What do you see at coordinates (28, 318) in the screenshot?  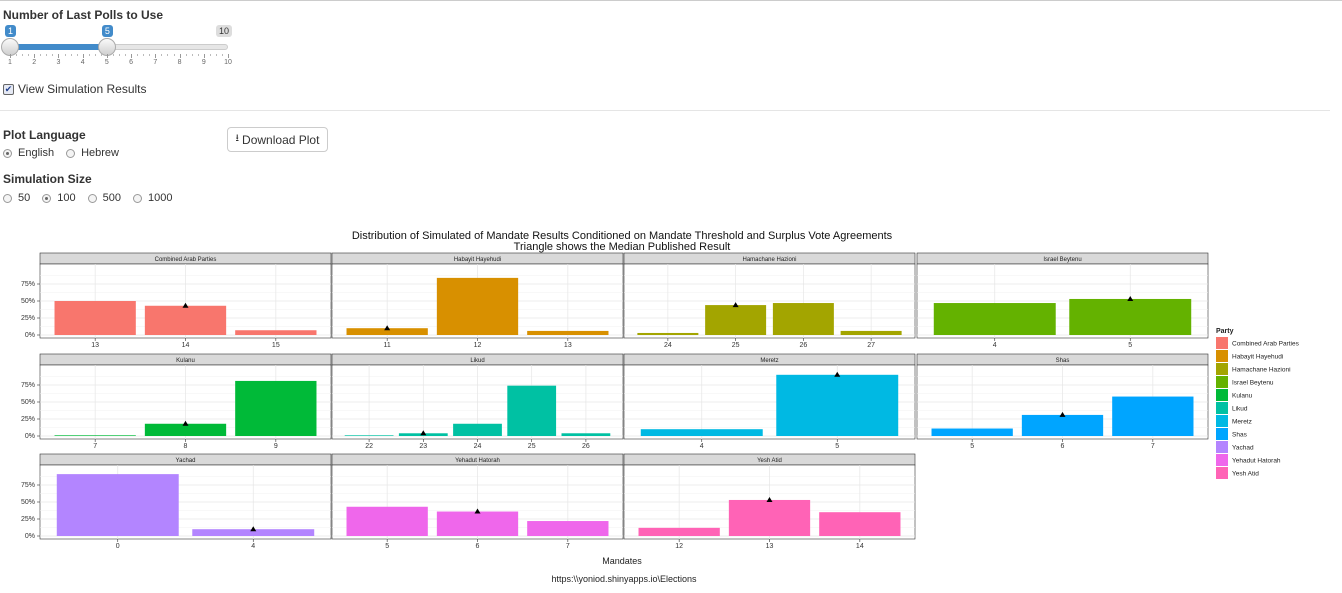 I see `y-tick-label: 25%` at bounding box center [28, 318].